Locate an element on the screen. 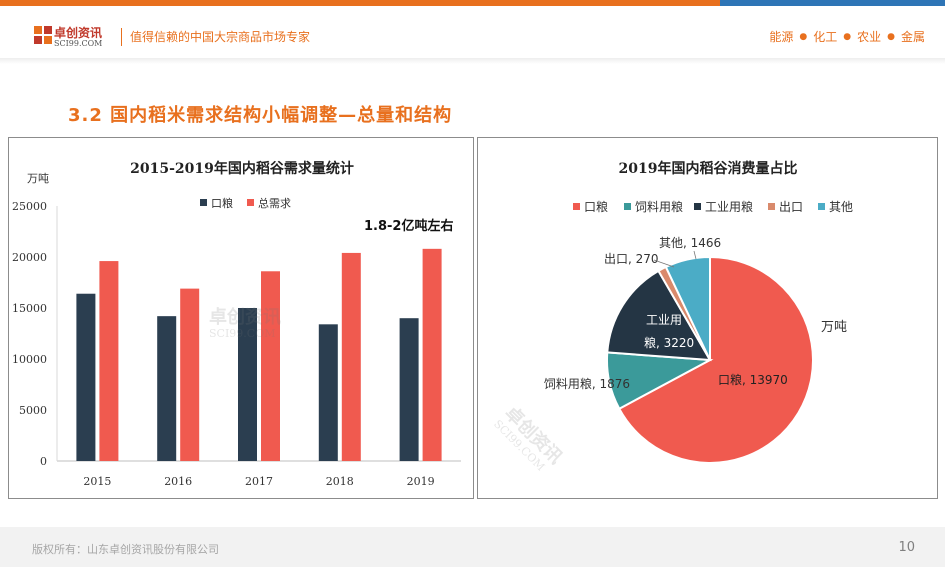 The width and height of the screenshot is (945, 567). legend-swatch-siliao is located at coordinates (627, 206).